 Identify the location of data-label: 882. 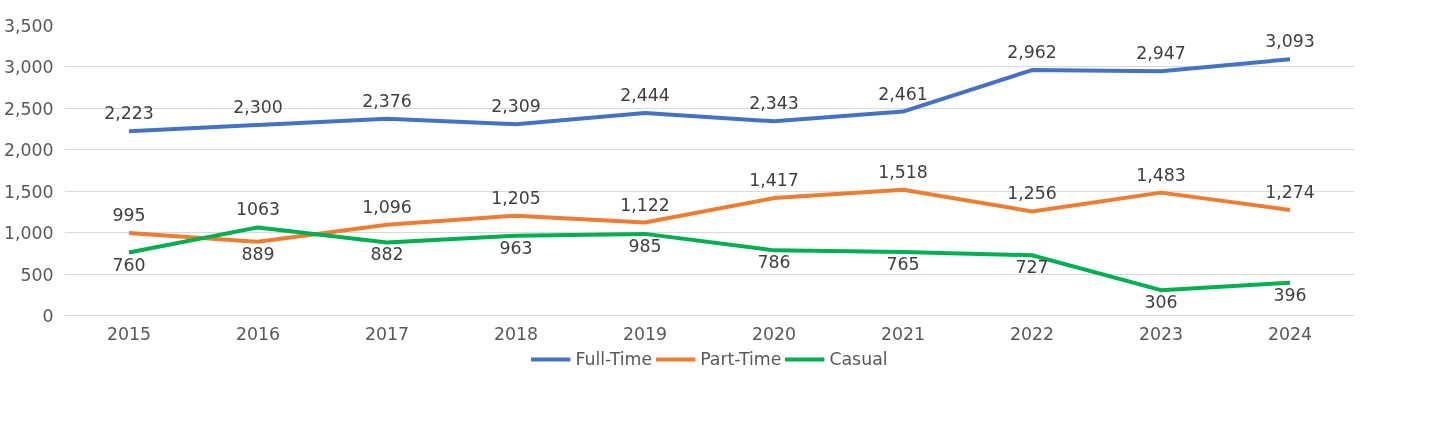
(387, 254).